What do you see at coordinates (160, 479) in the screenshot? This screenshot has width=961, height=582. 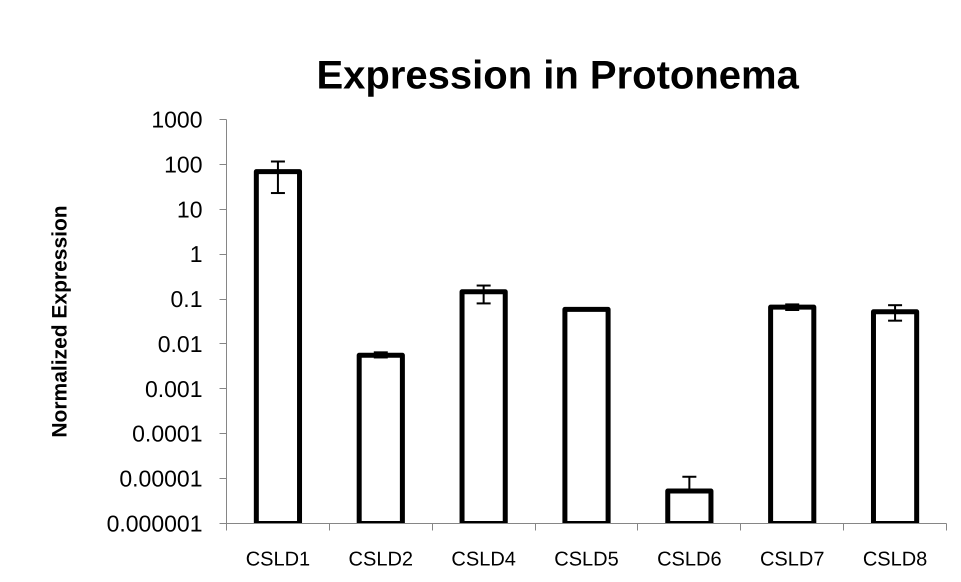 I see `y-tick-label: 0.00001` at bounding box center [160, 479].